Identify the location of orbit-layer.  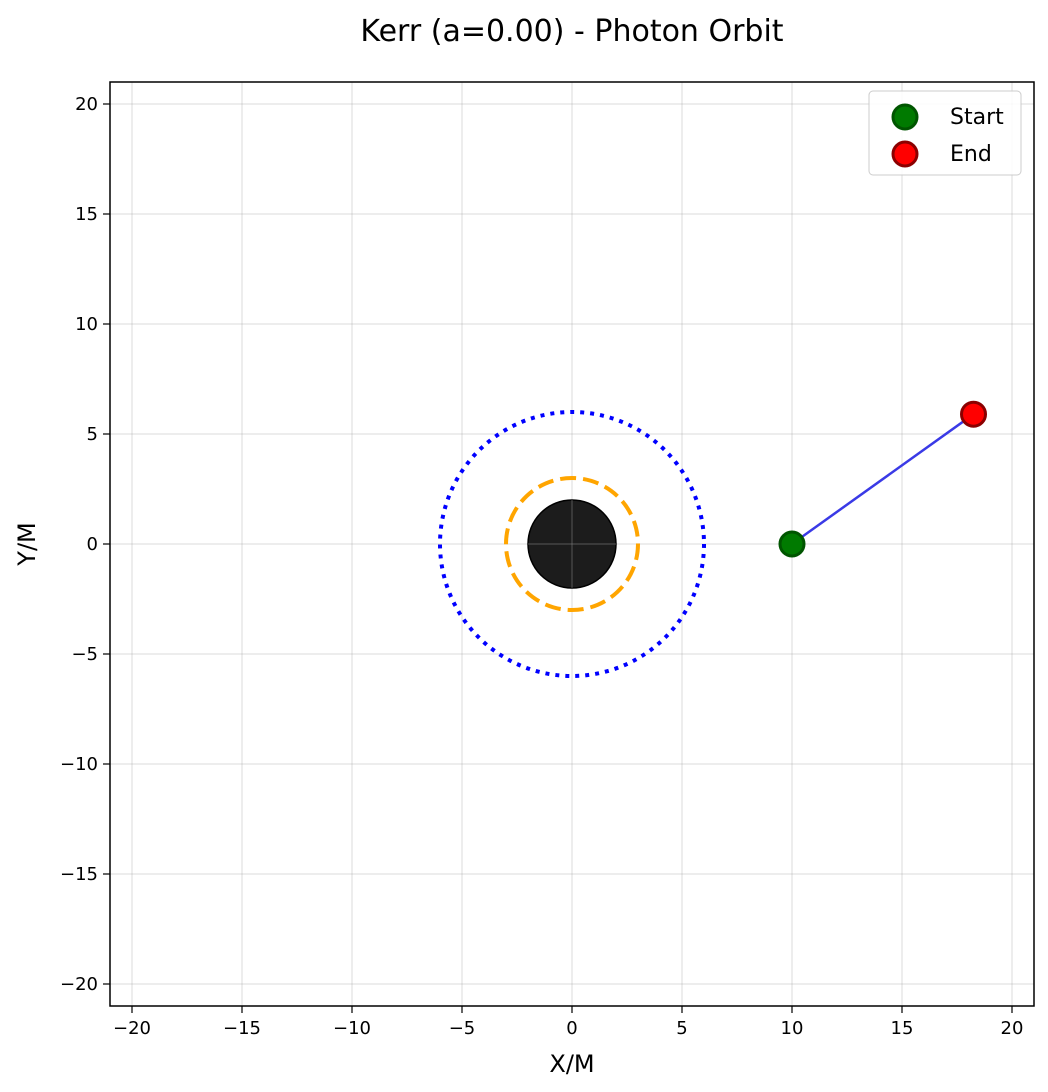
(712, 539).